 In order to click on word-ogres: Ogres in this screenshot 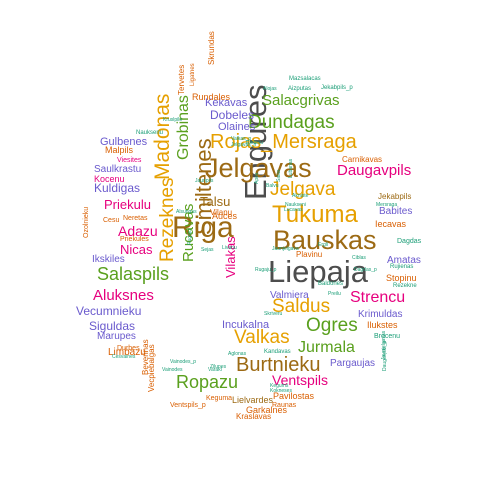, I will do `click(332, 325)`.